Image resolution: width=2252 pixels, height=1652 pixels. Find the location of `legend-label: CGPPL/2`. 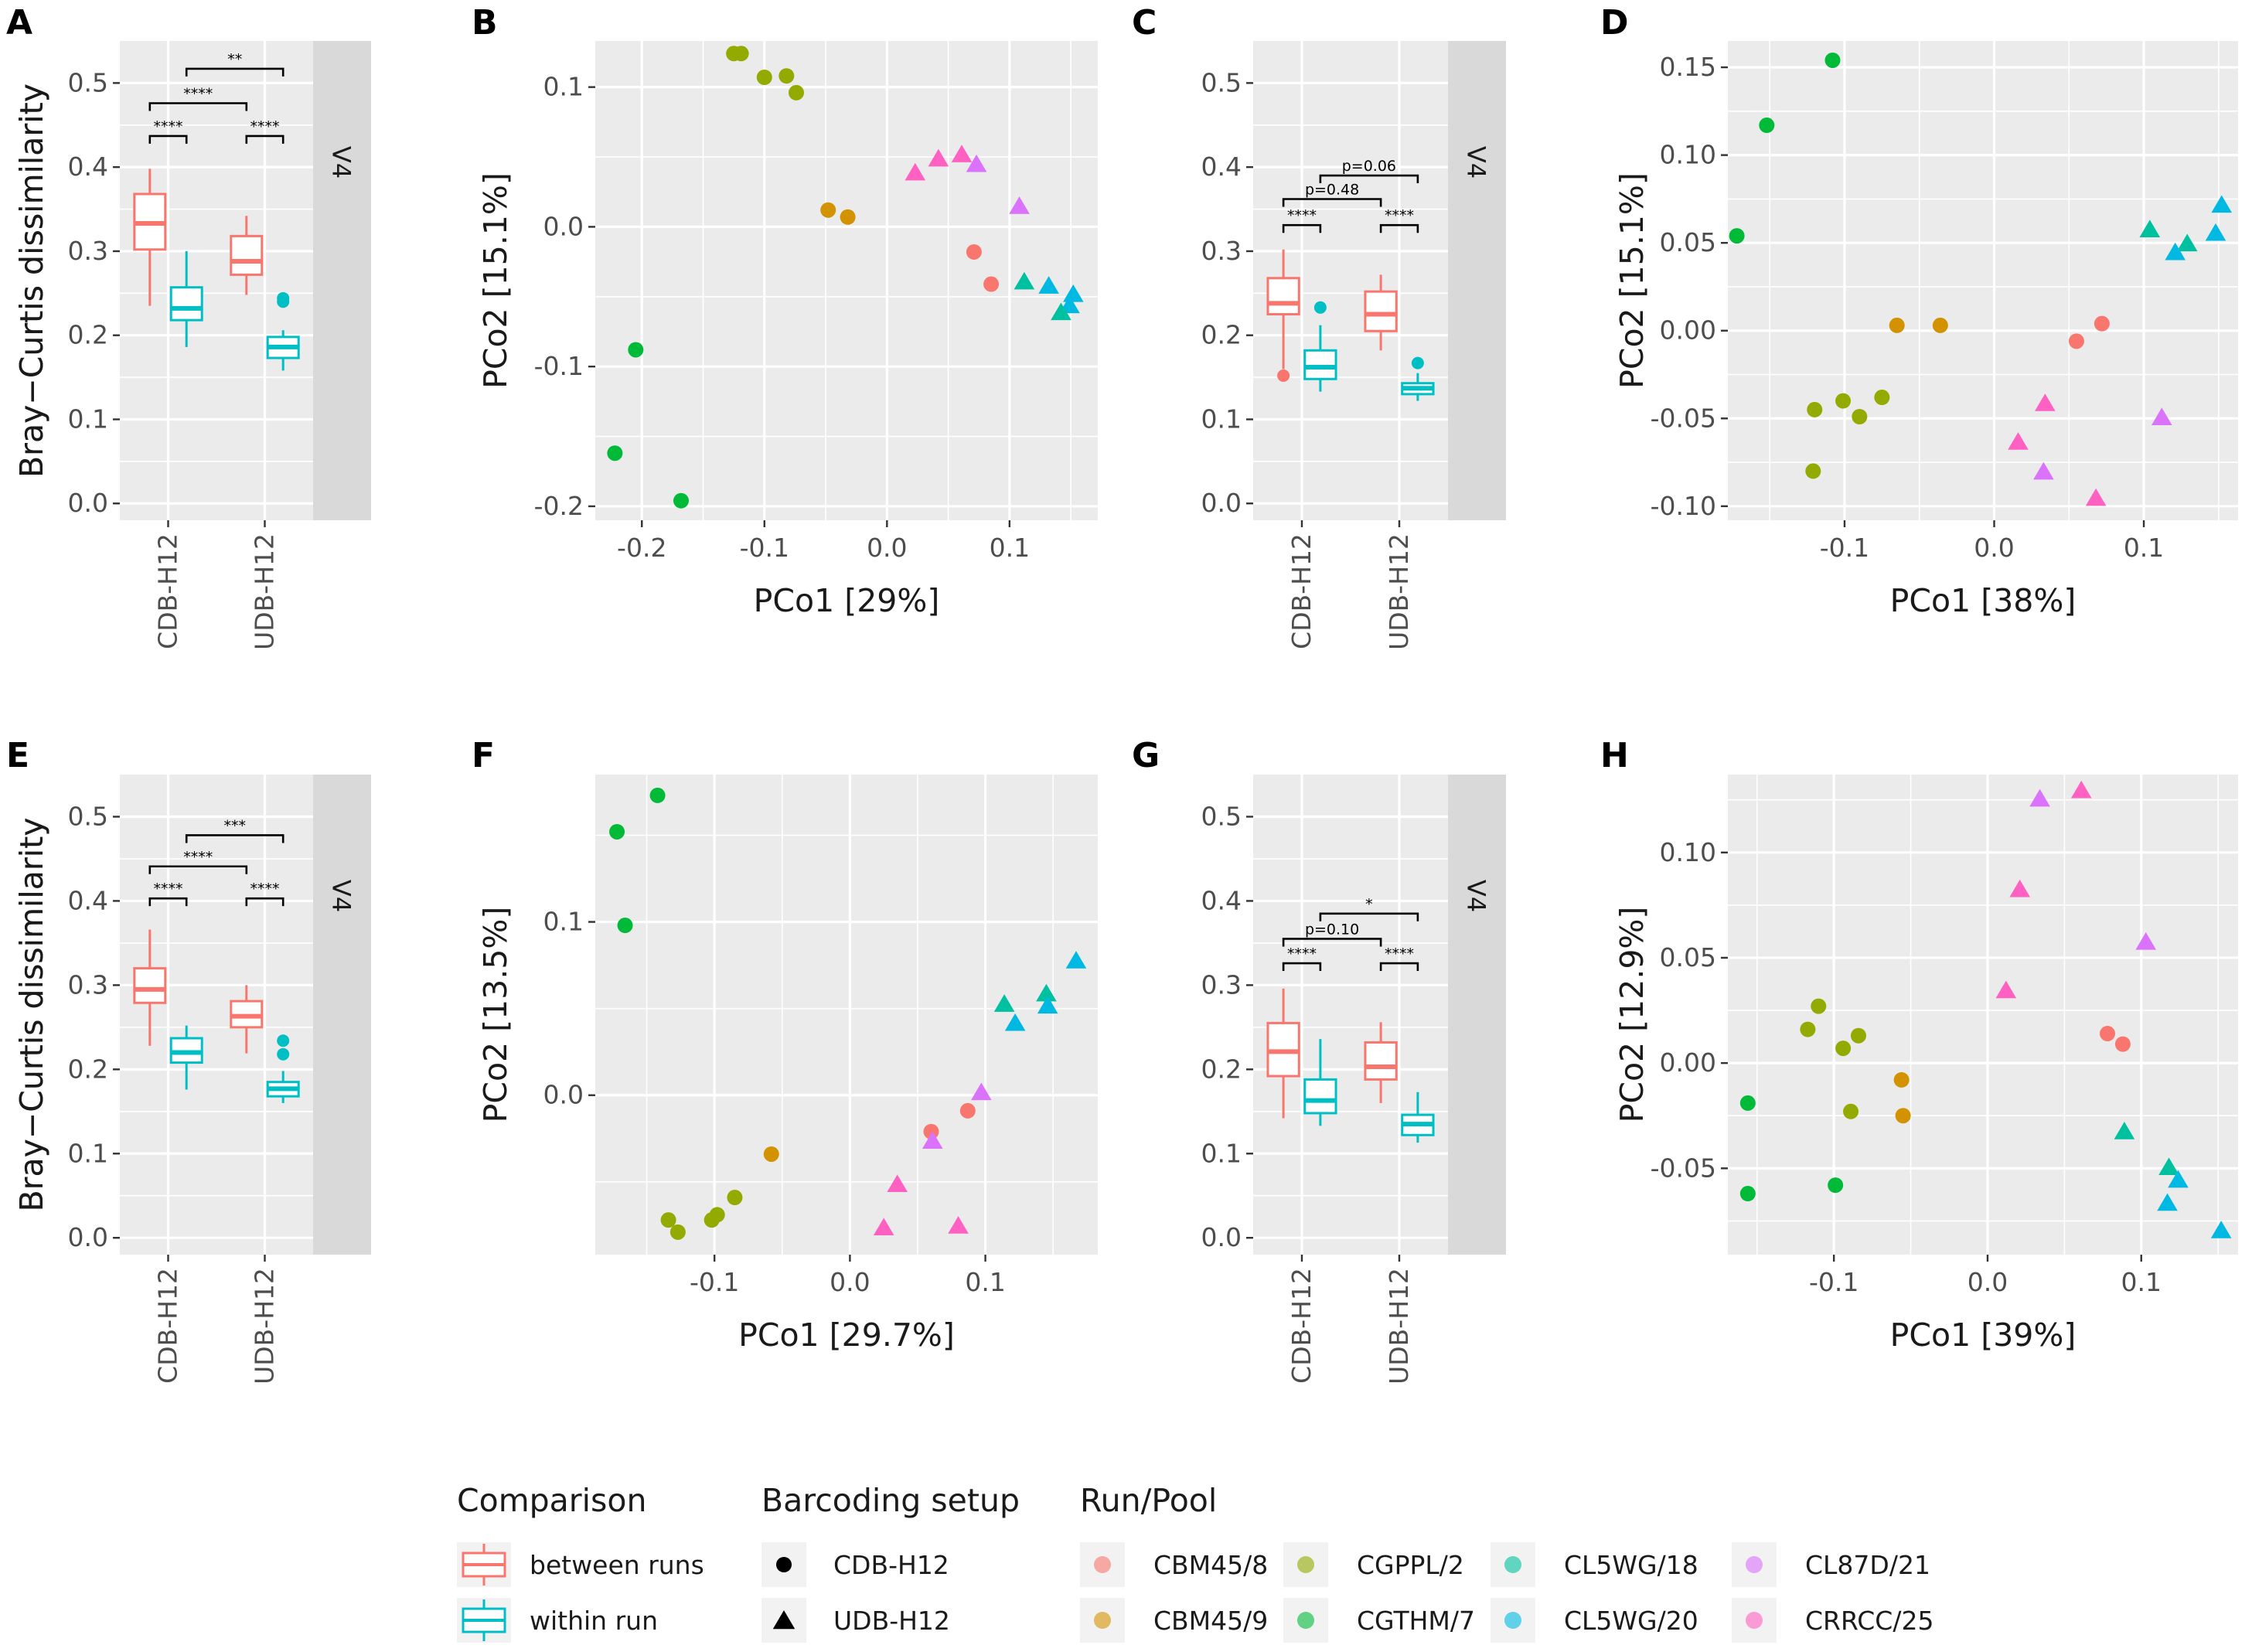

legend-label: CGPPL/2 is located at coordinates (1410, 1565).